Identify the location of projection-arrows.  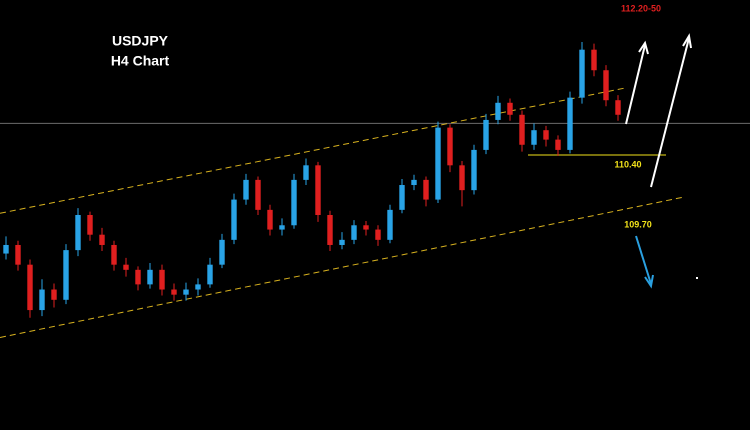
(661, 161).